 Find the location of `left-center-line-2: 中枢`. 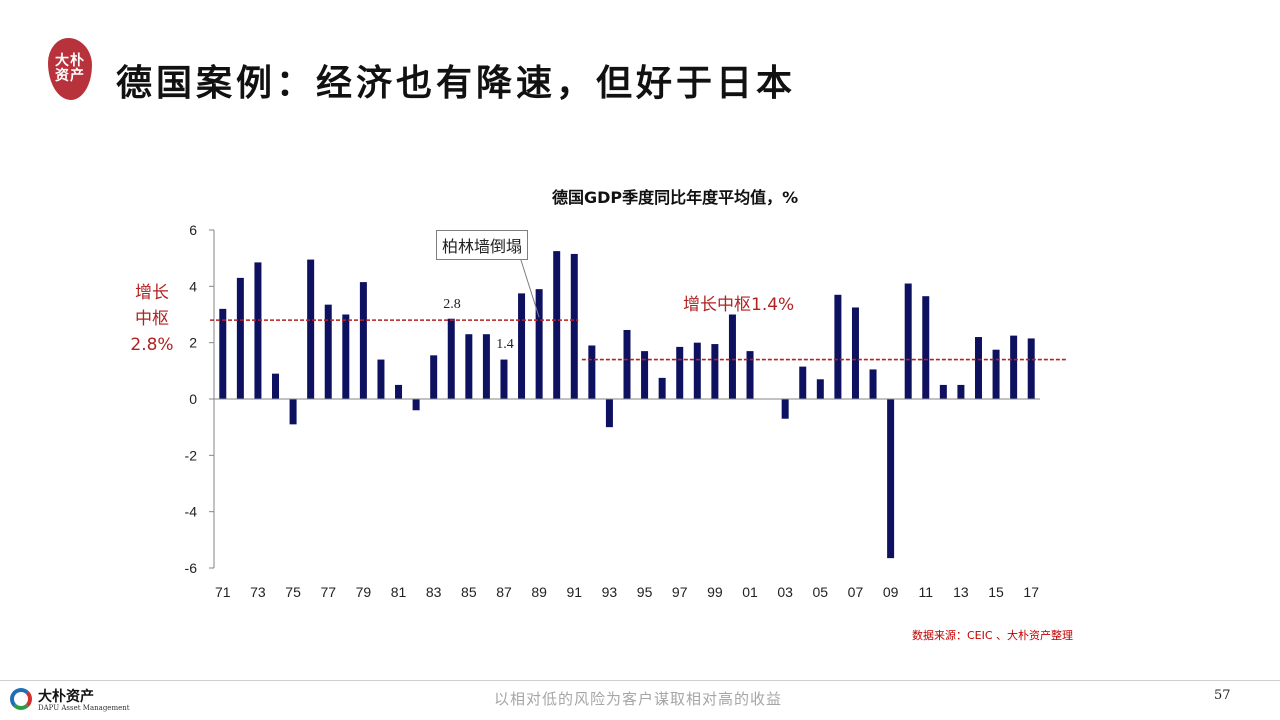

left-center-line-2: 中枢 is located at coordinates (152, 319).